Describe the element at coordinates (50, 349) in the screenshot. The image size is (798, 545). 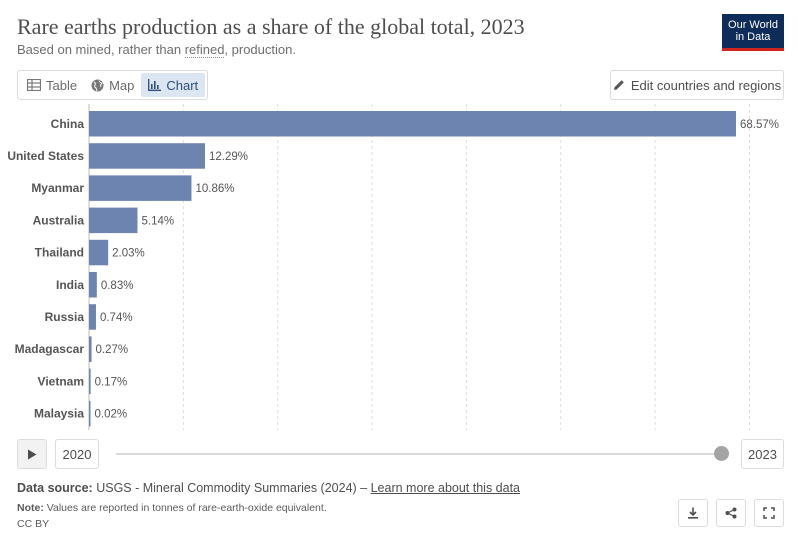
I see `category-label: Madagascar` at that location.